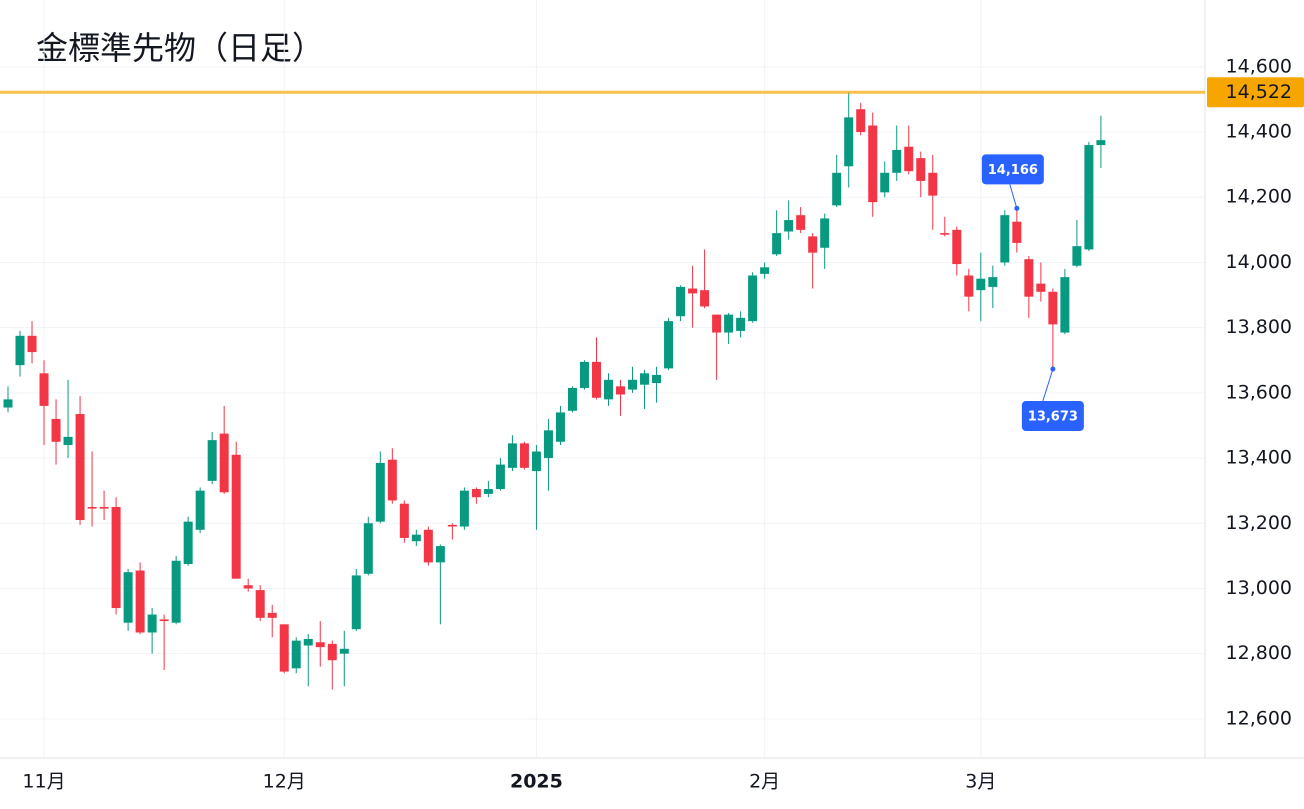  Describe the element at coordinates (1259, 458) in the screenshot. I see `y-tick-label: 13,400` at that location.